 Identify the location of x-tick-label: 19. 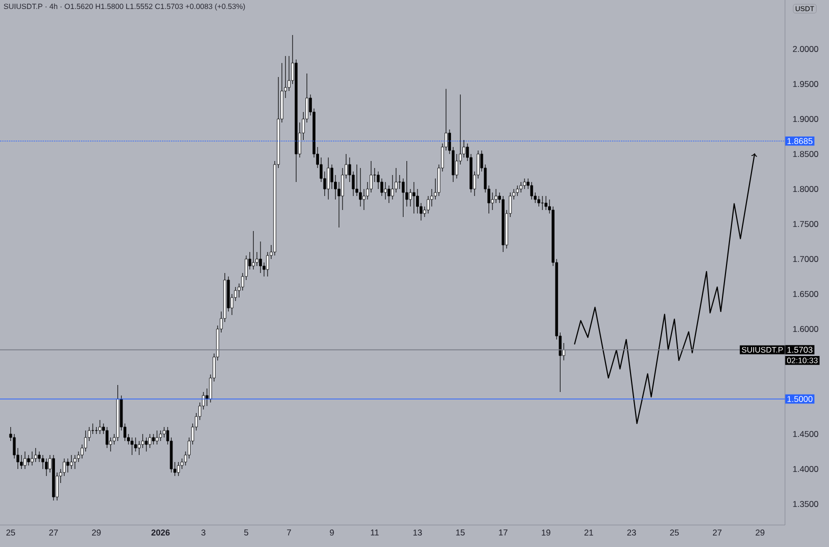
(546, 533).